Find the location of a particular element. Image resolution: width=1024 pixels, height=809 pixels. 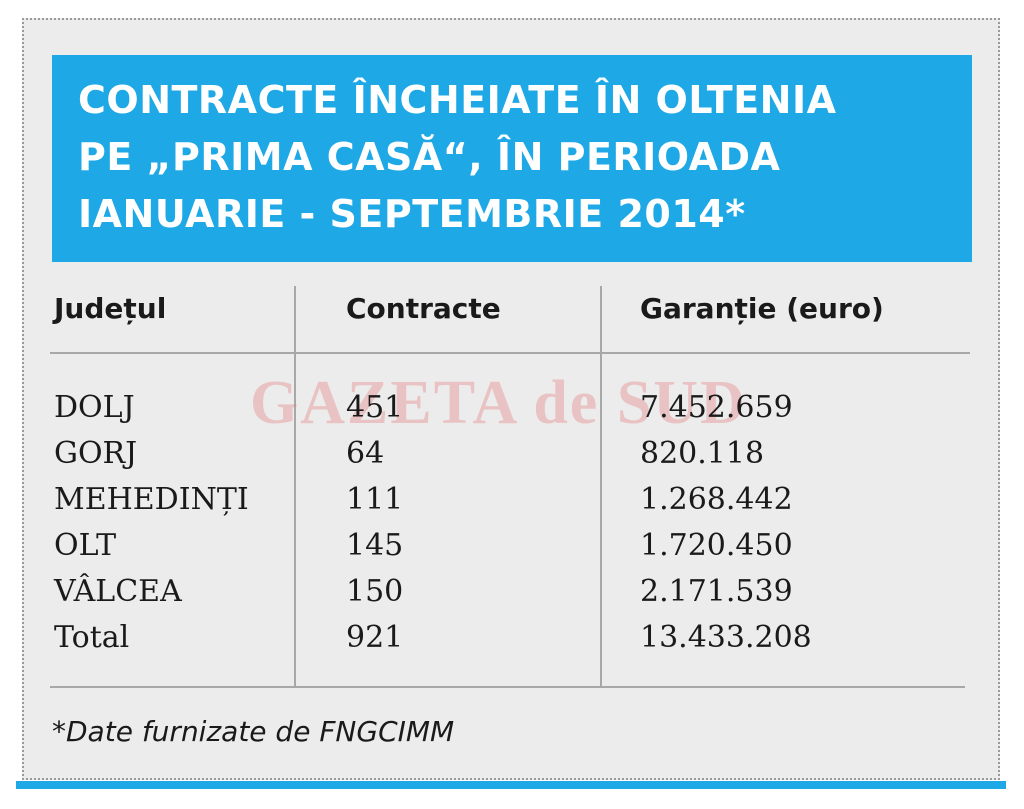

cell-contracte: 451 is located at coordinates (375, 407).